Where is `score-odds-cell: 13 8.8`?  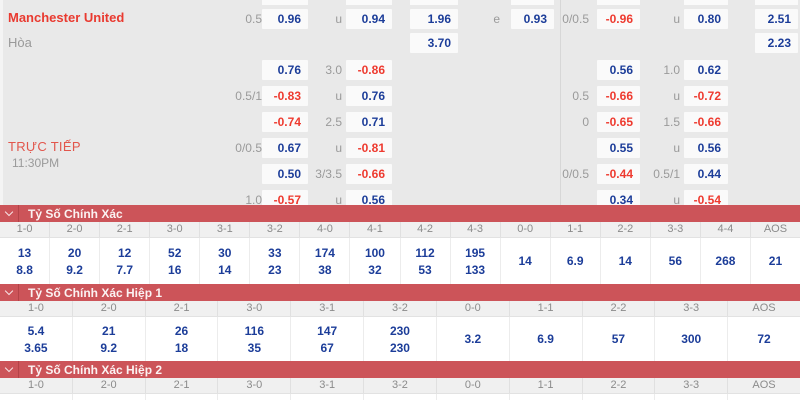 score-odds-cell: 13 8.8 is located at coordinates (25, 261).